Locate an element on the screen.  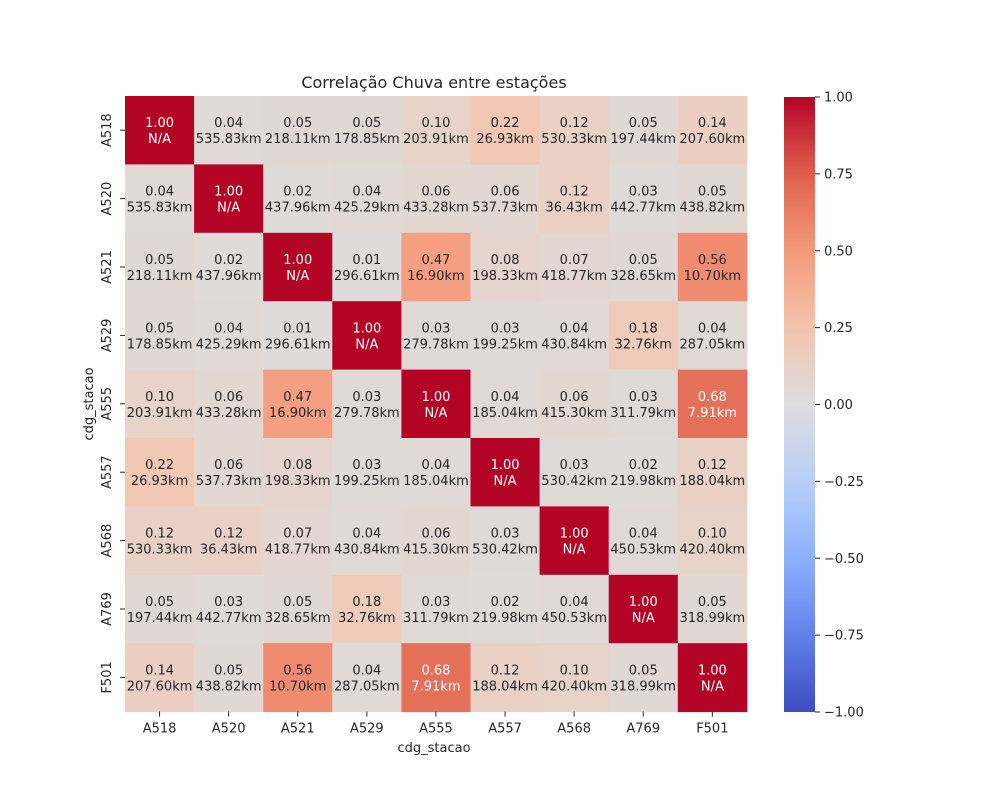
cell-label: 0.06 415.30km is located at coordinates (436, 542).